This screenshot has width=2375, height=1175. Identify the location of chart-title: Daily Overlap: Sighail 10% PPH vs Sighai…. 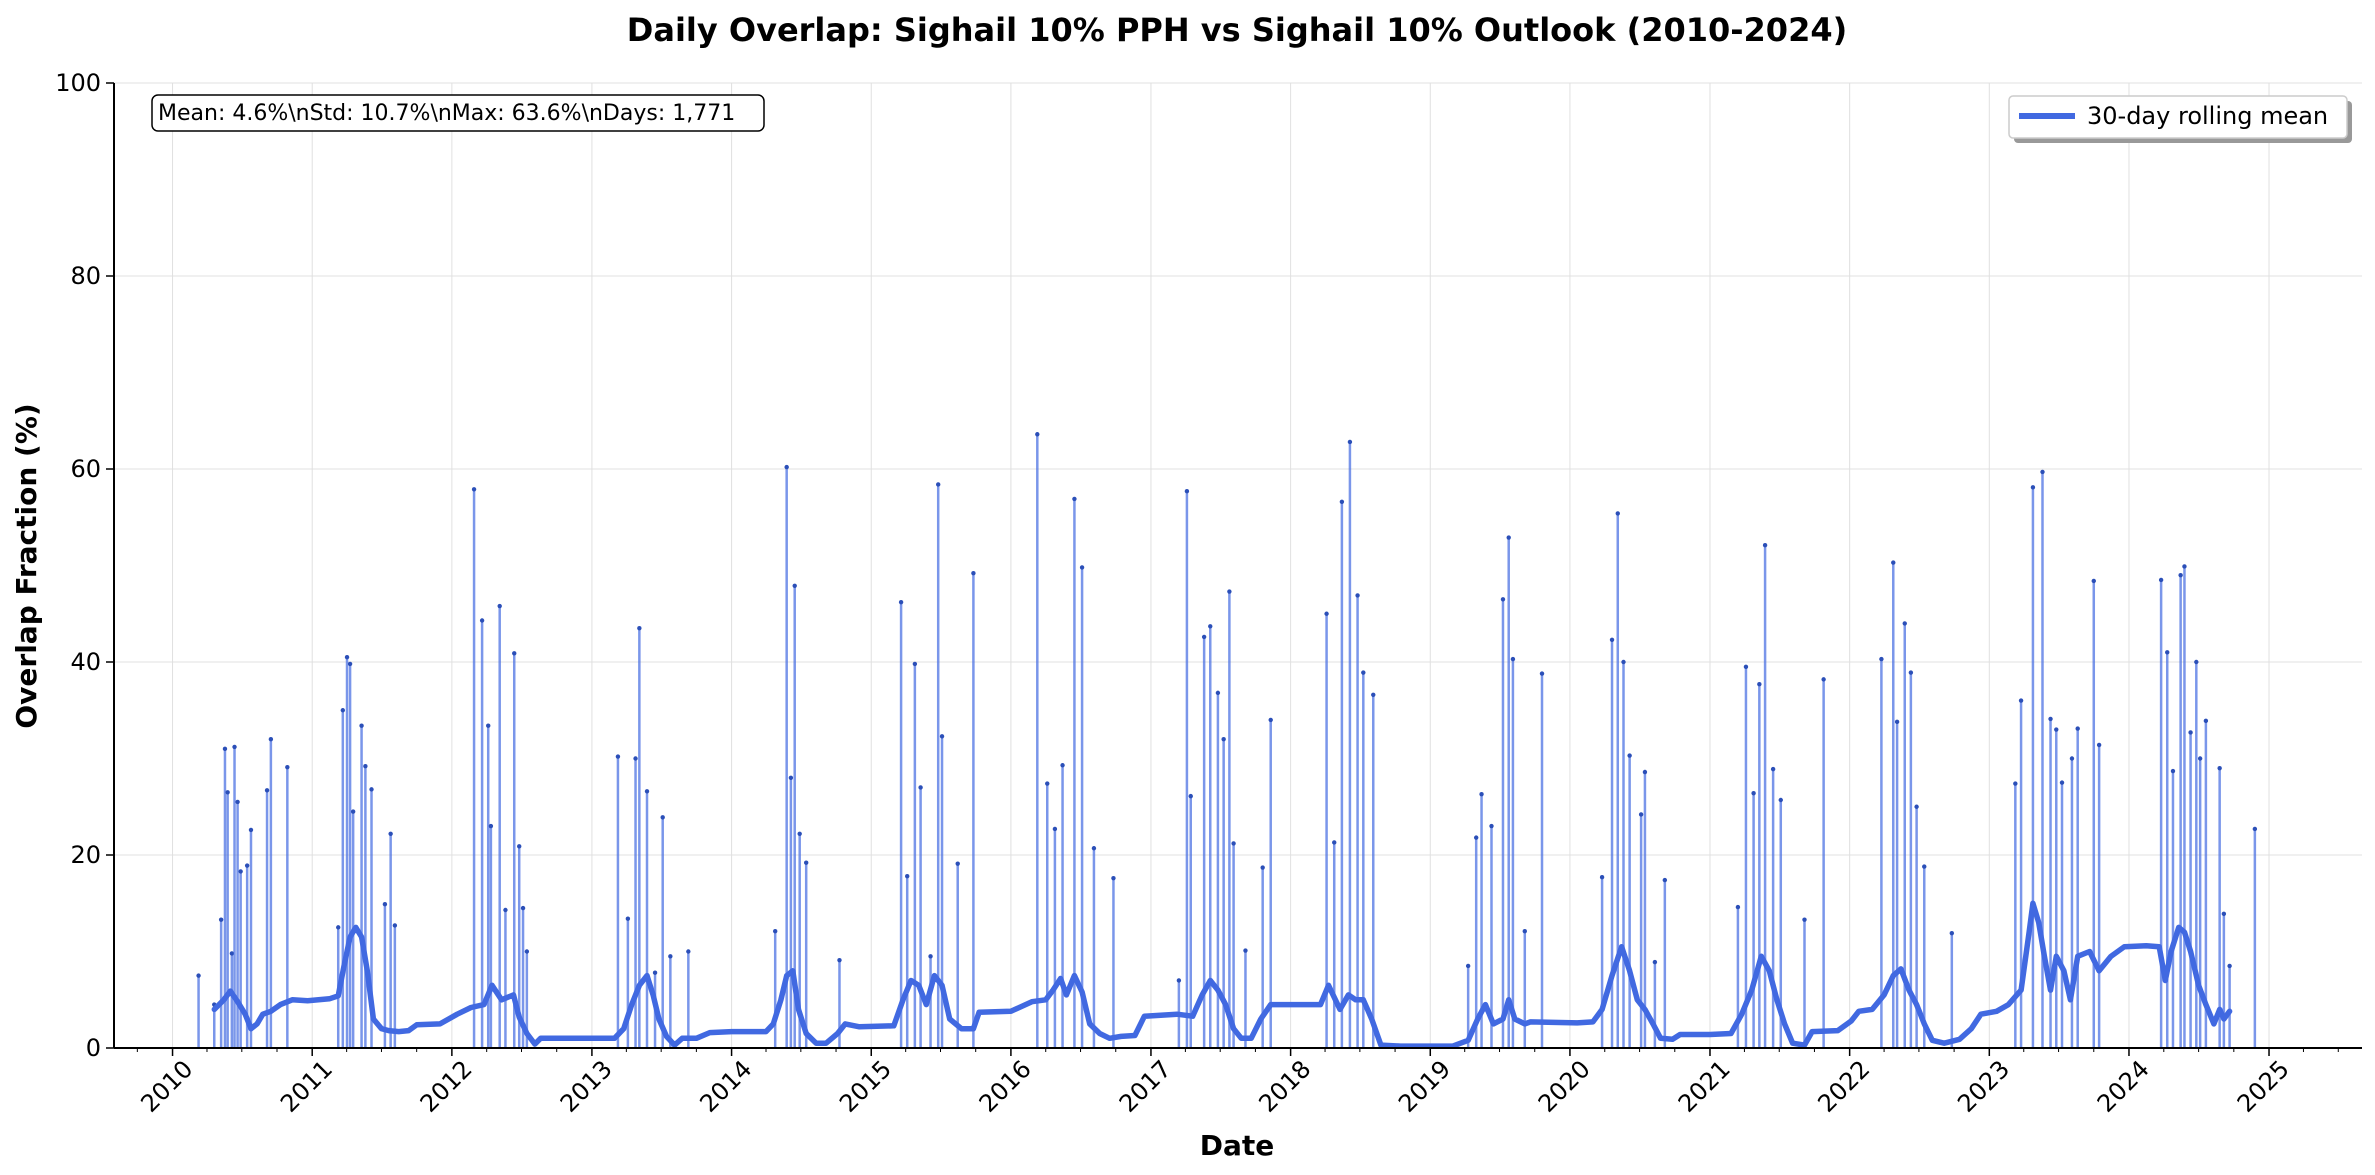
(1237, 30).